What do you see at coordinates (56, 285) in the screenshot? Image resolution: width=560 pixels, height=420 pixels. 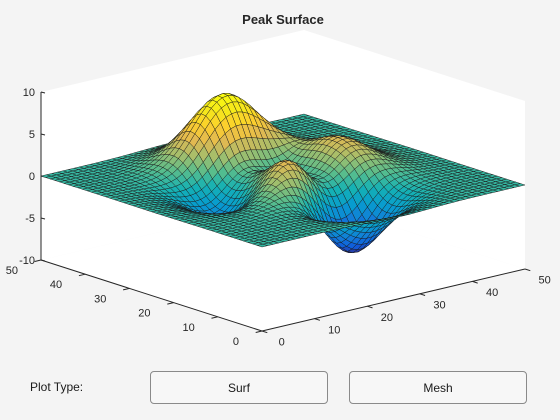 I see `y-tick-label: 40` at bounding box center [56, 285].